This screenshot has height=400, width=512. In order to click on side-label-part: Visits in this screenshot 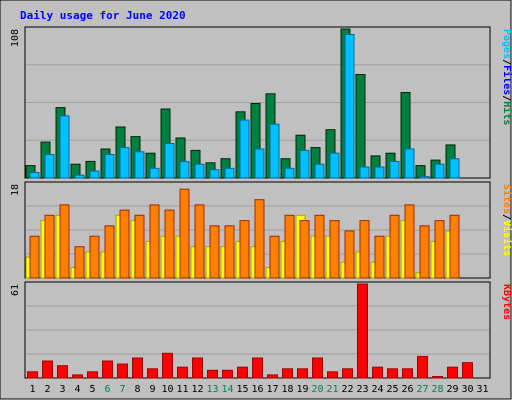, I will do `click(506, 238)`.